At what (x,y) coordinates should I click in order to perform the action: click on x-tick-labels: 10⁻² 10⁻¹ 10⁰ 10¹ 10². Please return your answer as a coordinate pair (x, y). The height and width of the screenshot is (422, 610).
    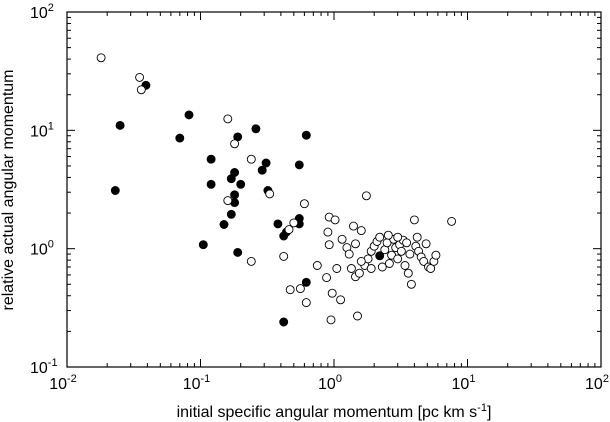
    Looking at the image, I should click on (329, 383).